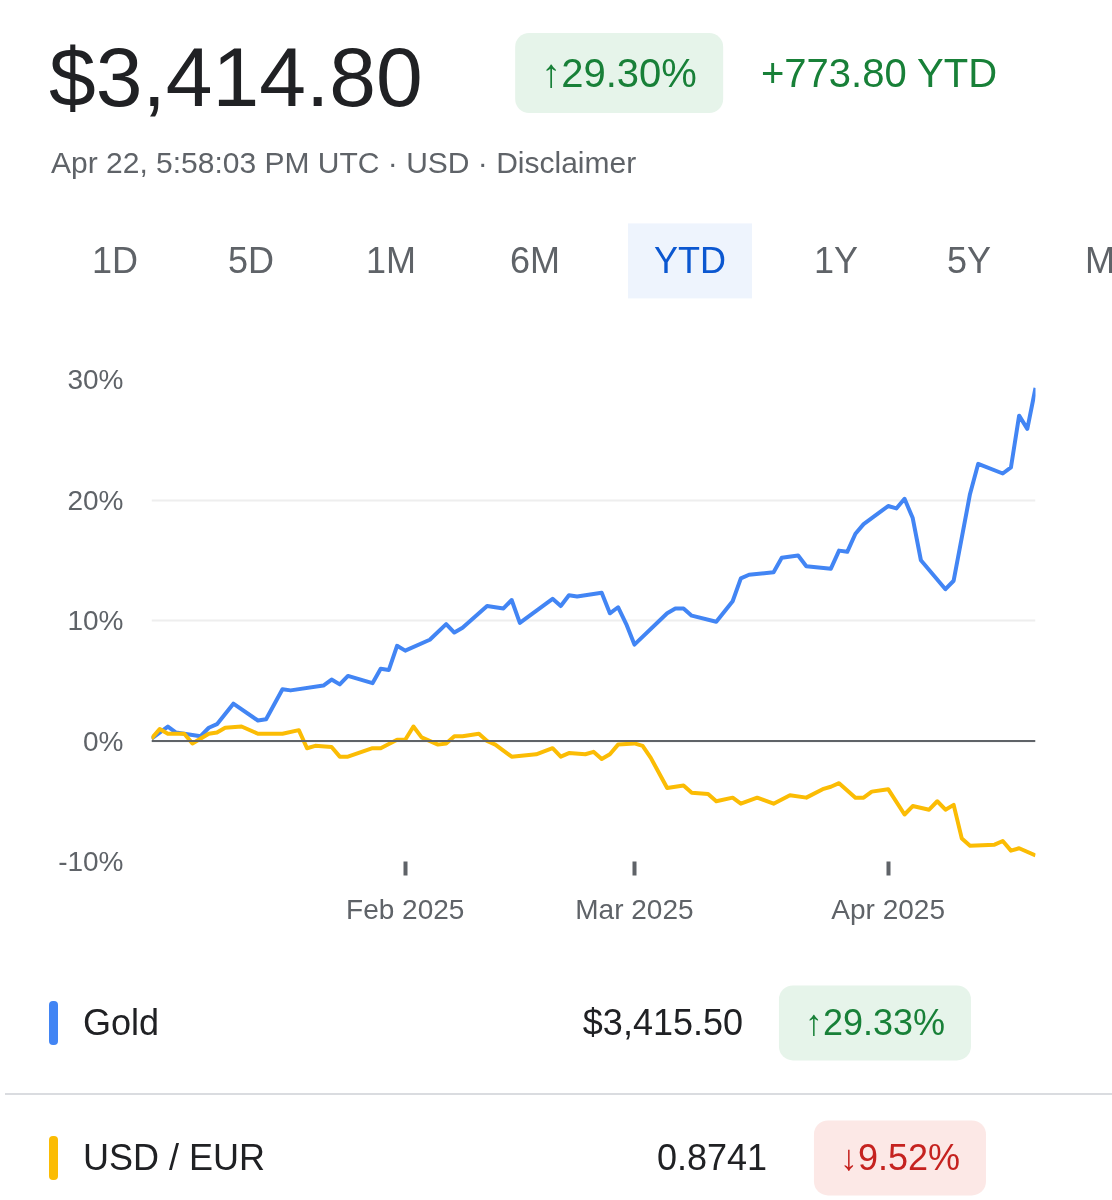  What do you see at coordinates (115, 261) in the screenshot?
I see `text: 1D` at bounding box center [115, 261].